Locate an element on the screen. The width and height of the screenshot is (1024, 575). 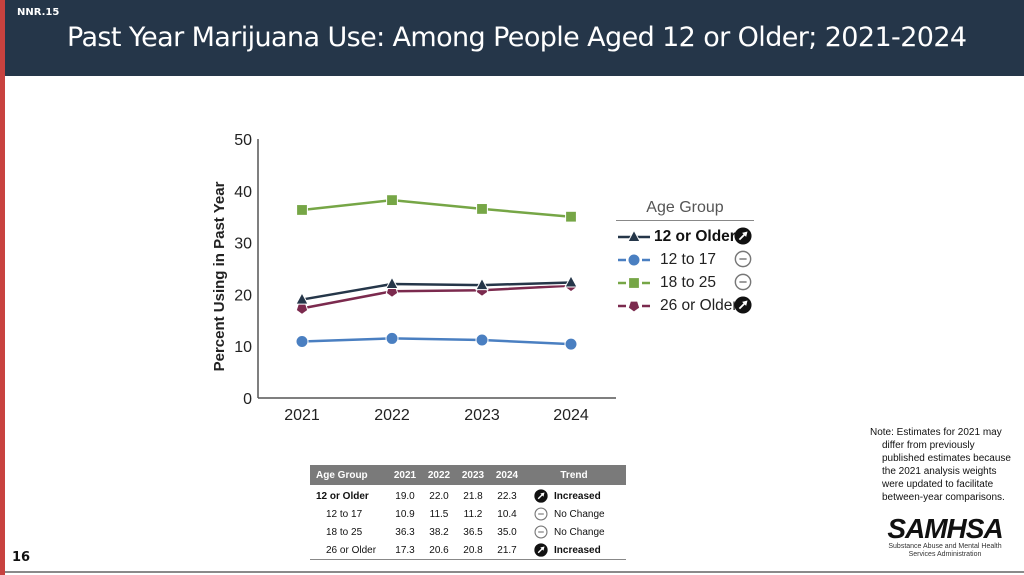
y-tick-label: 30 is located at coordinates (243, 244).